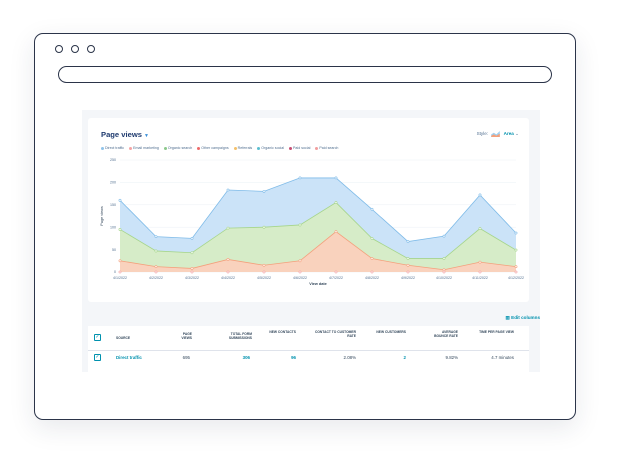 Image resolution: width=624 pixels, height=467 pixels. What do you see at coordinates (146, 136) in the screenshot?
I see `chevron-down-icon: ▼` at bounding box center [146, 136].